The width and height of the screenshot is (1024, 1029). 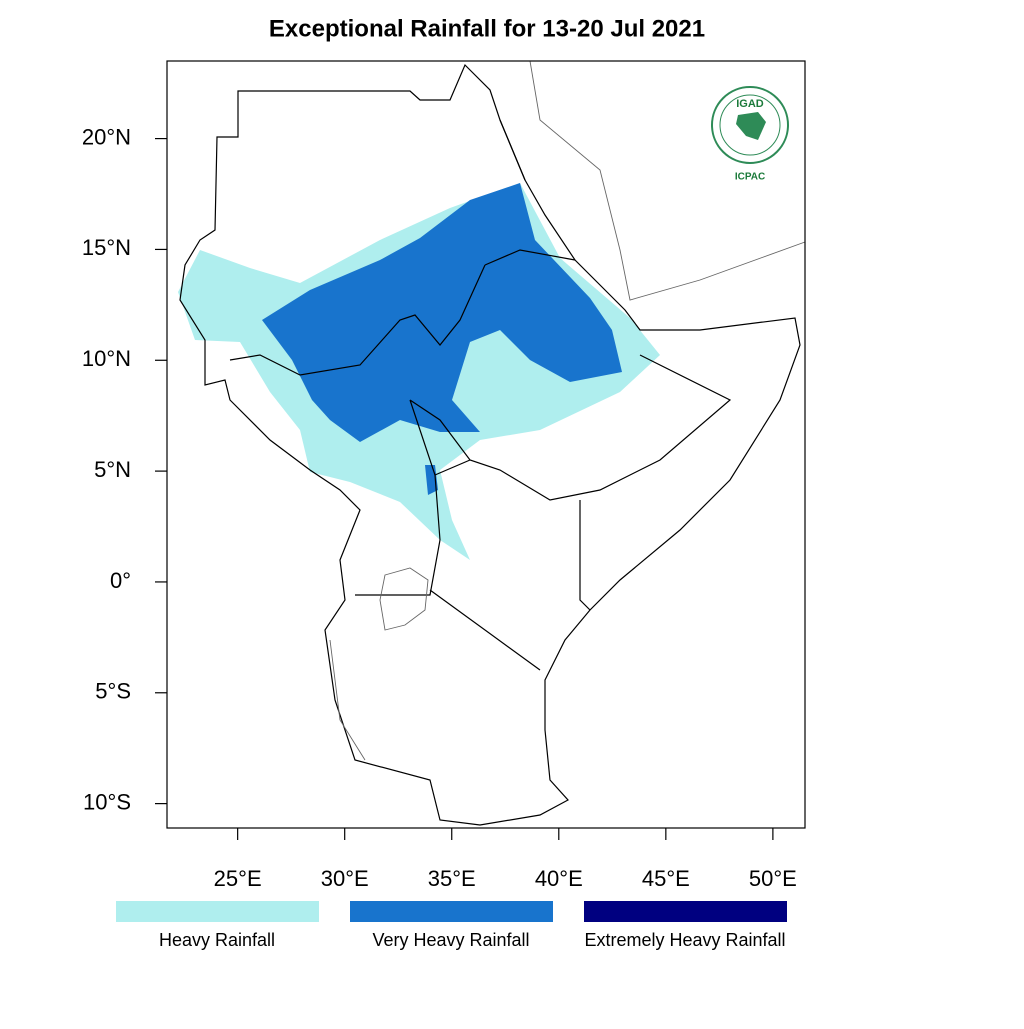 What do you see at coordinates (450, 940) in the screenshot?
I see `legend-label: Very Heavy Rainfall` at bounding box center [450, 940].